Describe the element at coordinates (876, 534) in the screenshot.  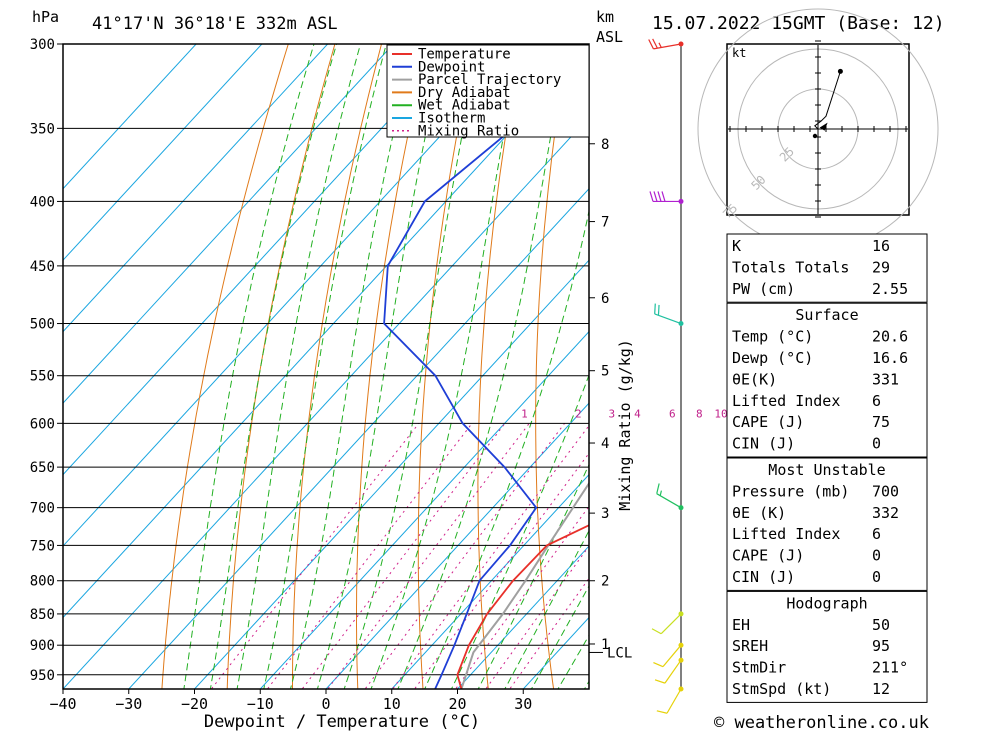
I see `most-unstable-row-value: 6` at that location.